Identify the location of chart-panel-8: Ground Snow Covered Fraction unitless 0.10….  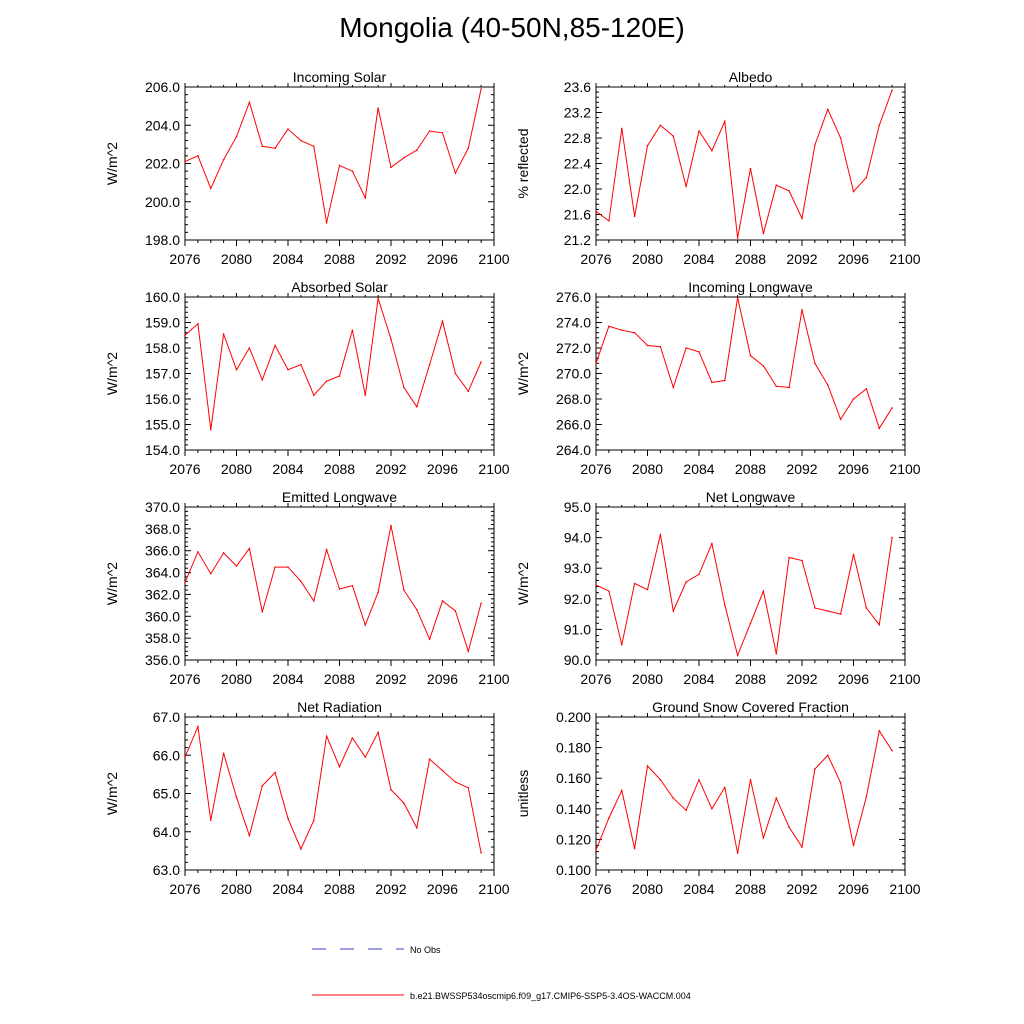
(718, 798).